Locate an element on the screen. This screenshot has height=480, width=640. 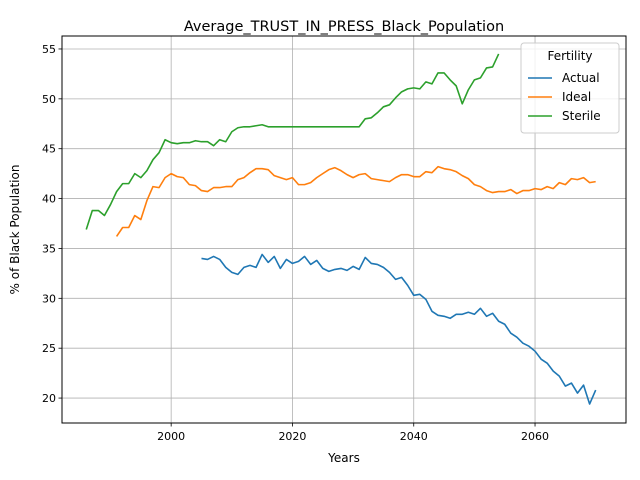
x-tick-label: 2020 is located at coordinates (292, 436).